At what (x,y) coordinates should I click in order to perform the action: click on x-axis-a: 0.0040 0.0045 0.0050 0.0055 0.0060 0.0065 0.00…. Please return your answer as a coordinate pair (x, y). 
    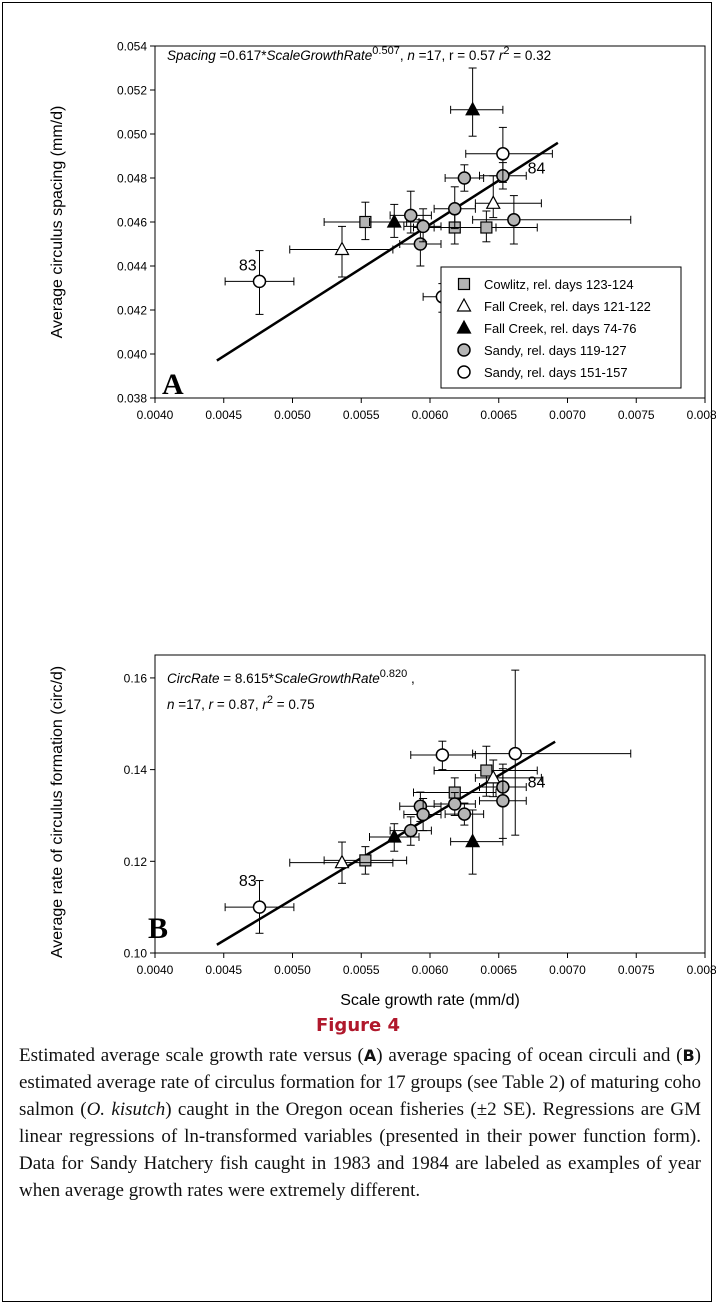
    Looking at the image, I should click on (426, 410).